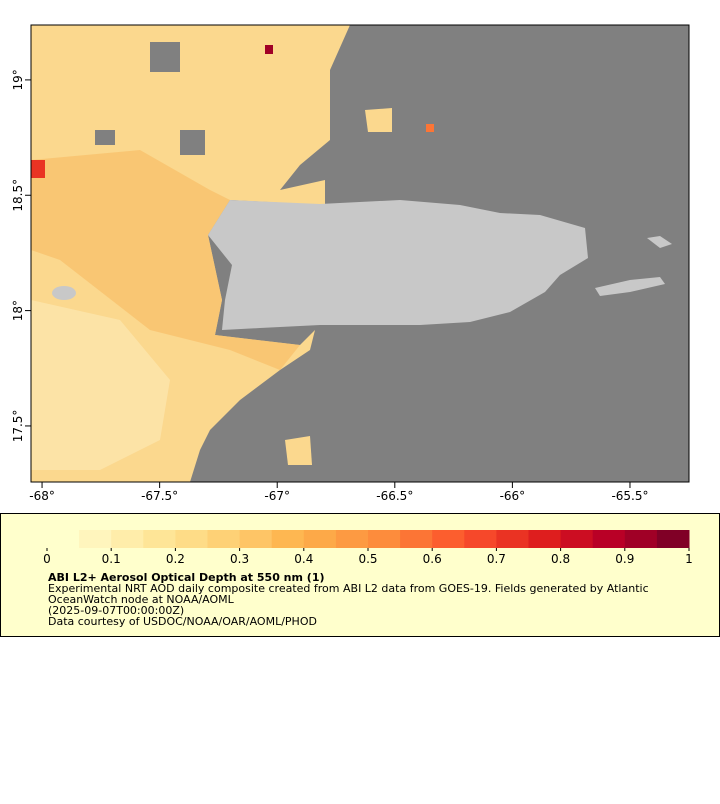  I want to click on x-tick-label: -66°, so click(513, 496).